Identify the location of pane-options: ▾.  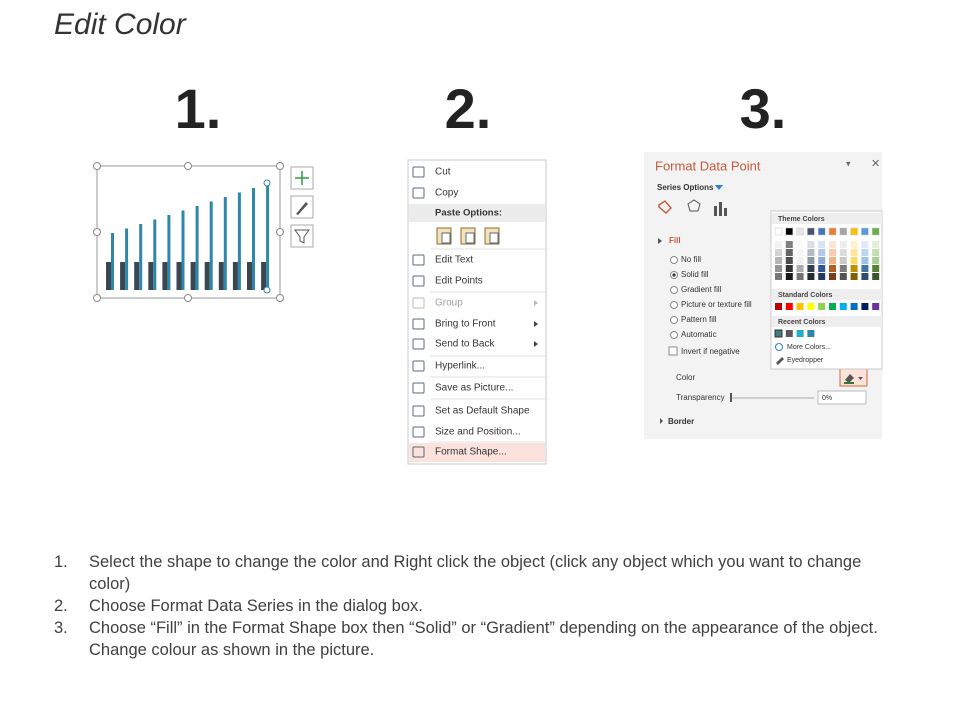
(848, 163).